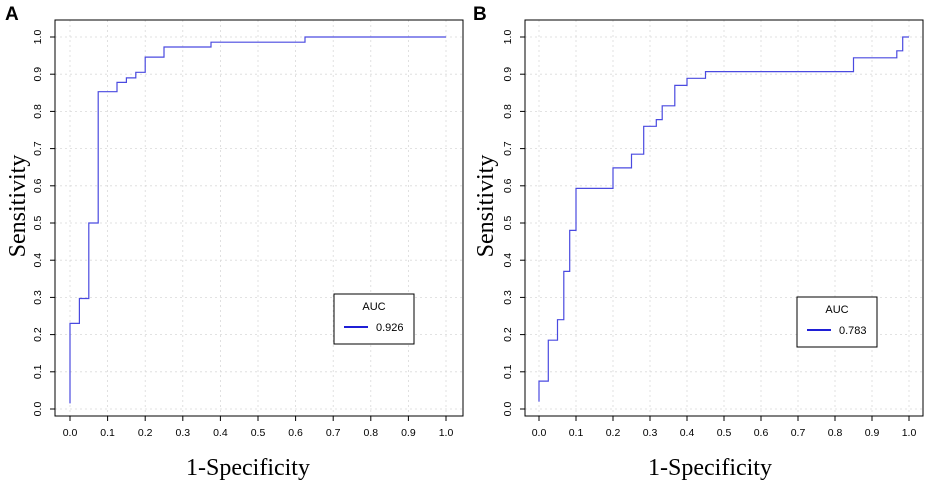 The height and width of the screenshot is (481, 931). I want to click on legend: AUC 0.783, so click(837, 322).